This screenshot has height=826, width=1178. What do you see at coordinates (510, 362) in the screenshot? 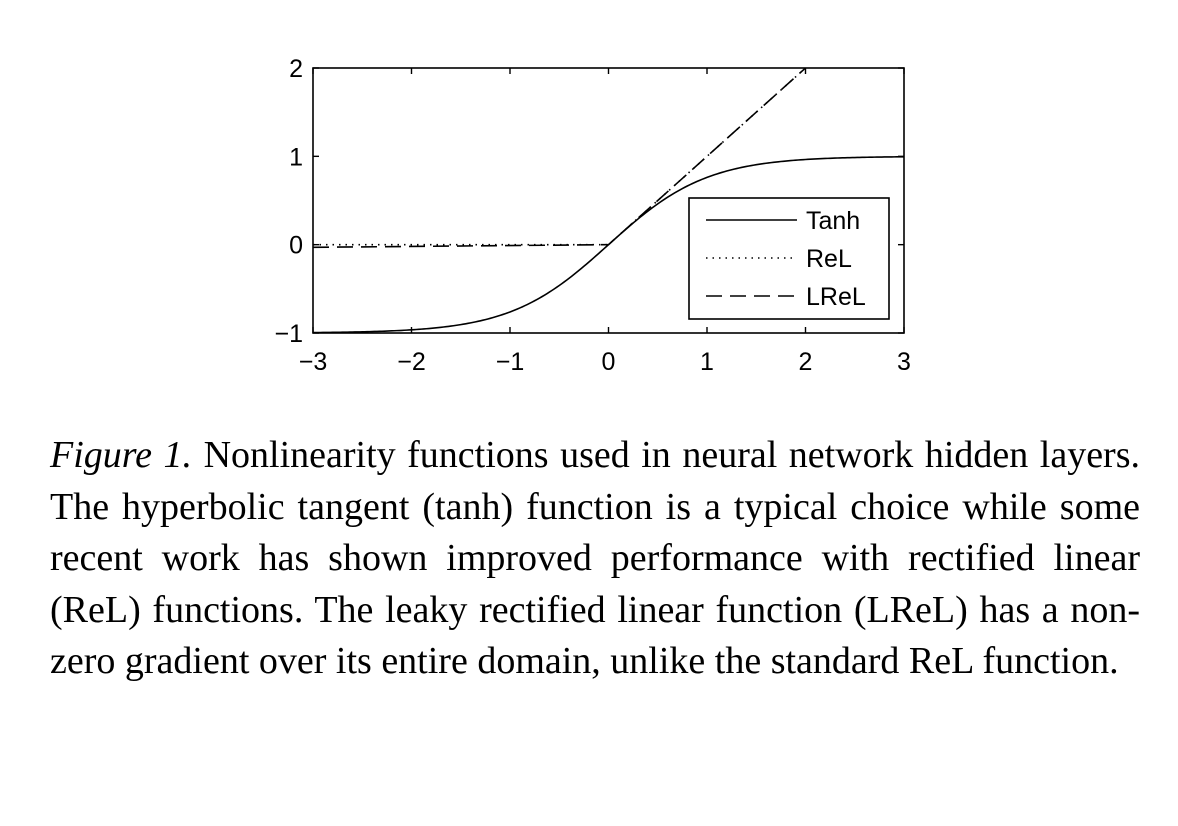
I see `x-tick-label: −1` at bounding box center [510, 362].